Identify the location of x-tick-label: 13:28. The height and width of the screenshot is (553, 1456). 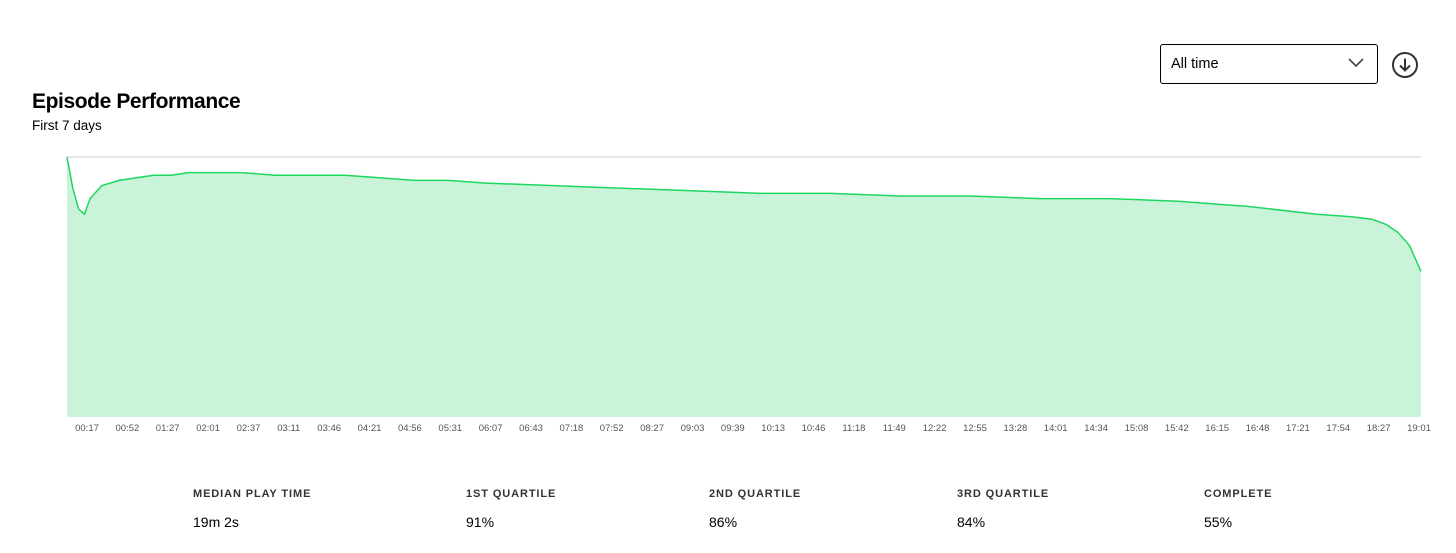
(1016, 428).